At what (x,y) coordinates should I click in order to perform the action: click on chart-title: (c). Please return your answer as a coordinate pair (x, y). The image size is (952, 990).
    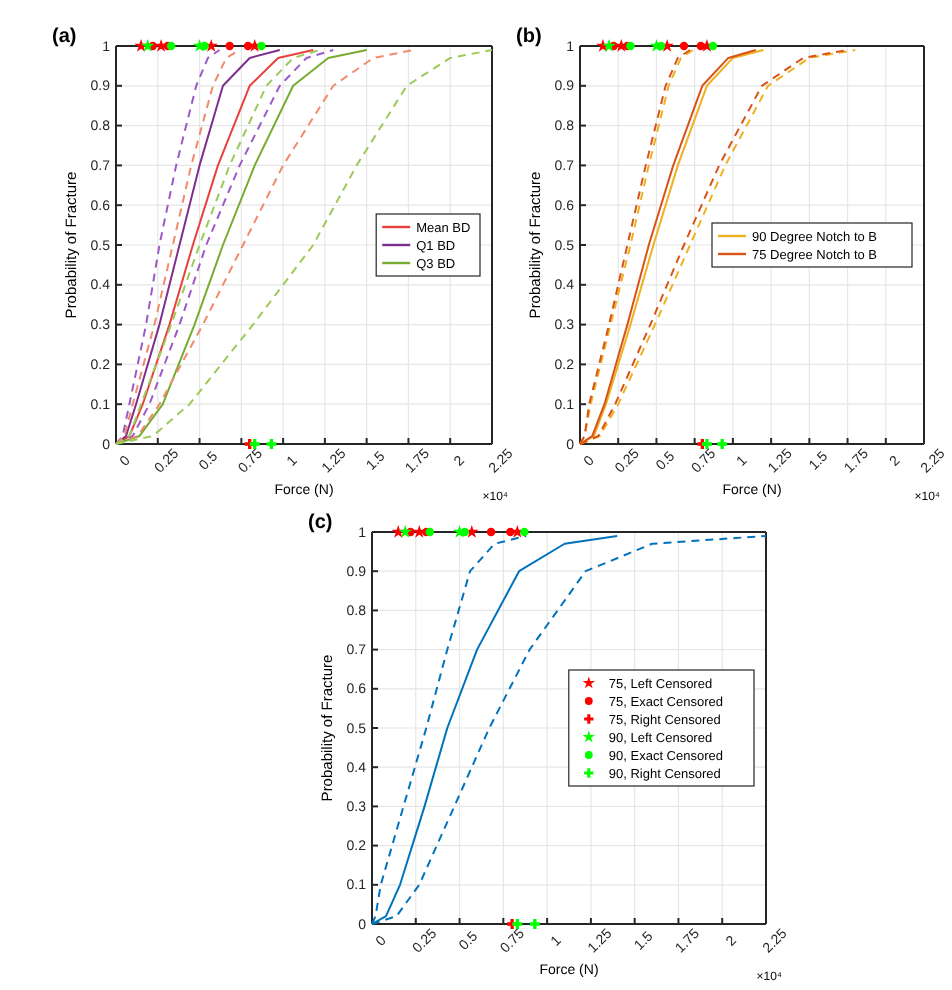
    Looking at the image, I should click on (320, 523).